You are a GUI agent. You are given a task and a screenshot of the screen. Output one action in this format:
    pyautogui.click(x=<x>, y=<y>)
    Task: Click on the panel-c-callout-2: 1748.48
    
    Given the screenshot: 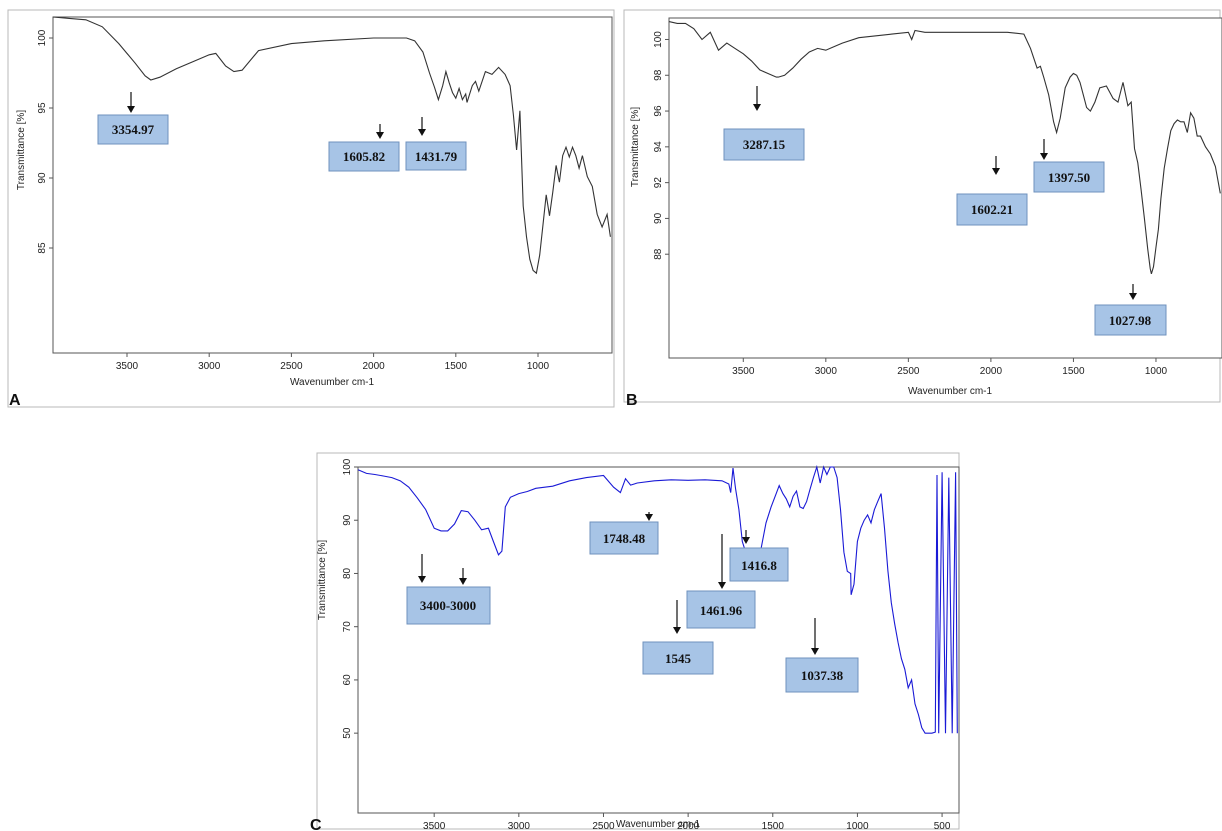 What is the action you would take?
    pyautogui.click(x=624, y=533)
    